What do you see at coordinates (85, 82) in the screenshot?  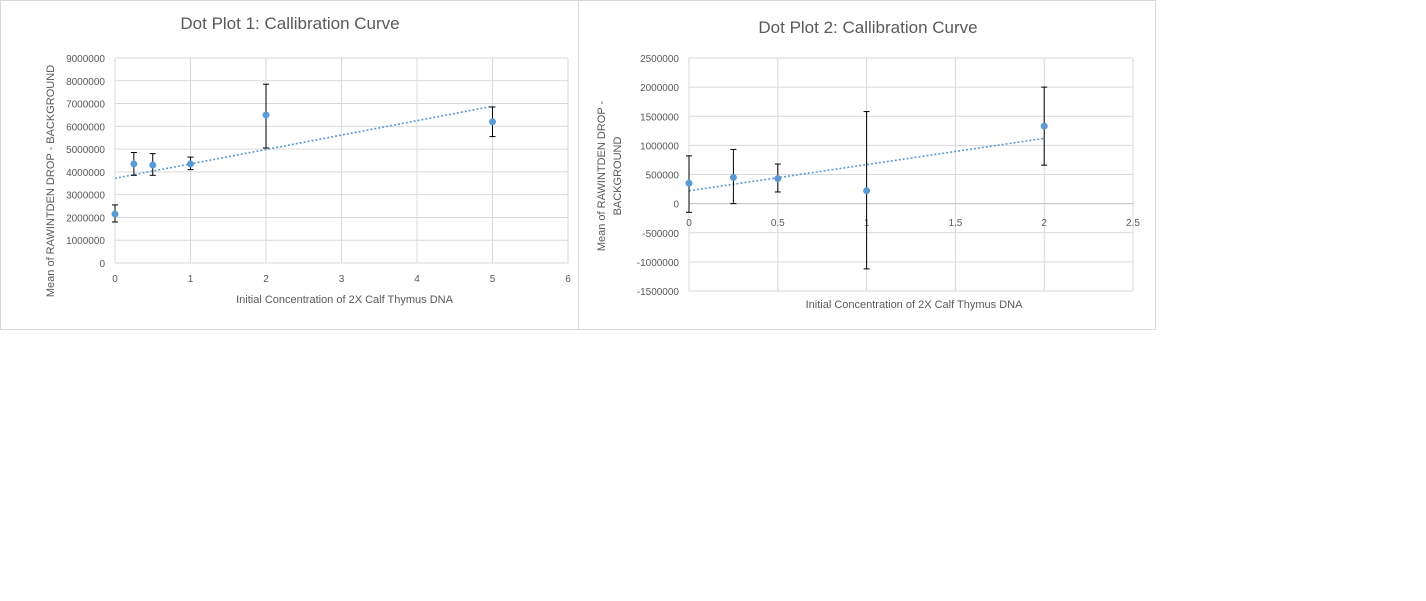 I see `chart-1-y-tick-label: 8000000` at bounding box center [85, 82].